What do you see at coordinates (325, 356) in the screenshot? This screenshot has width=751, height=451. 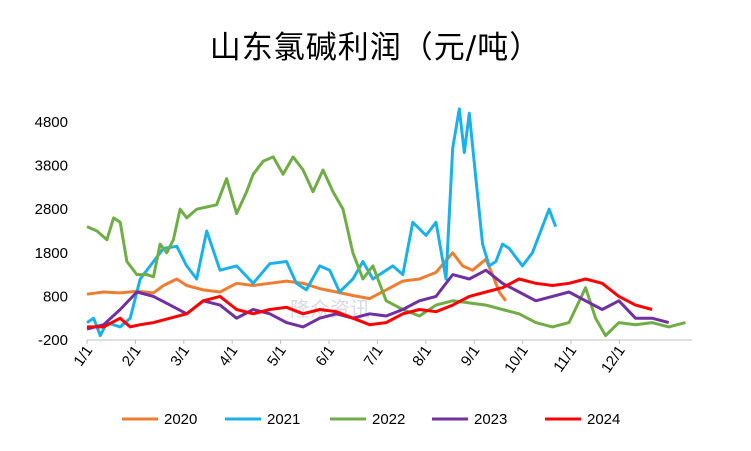 I see `x-tick-label: 6/1` at bounding box center [325, 356].